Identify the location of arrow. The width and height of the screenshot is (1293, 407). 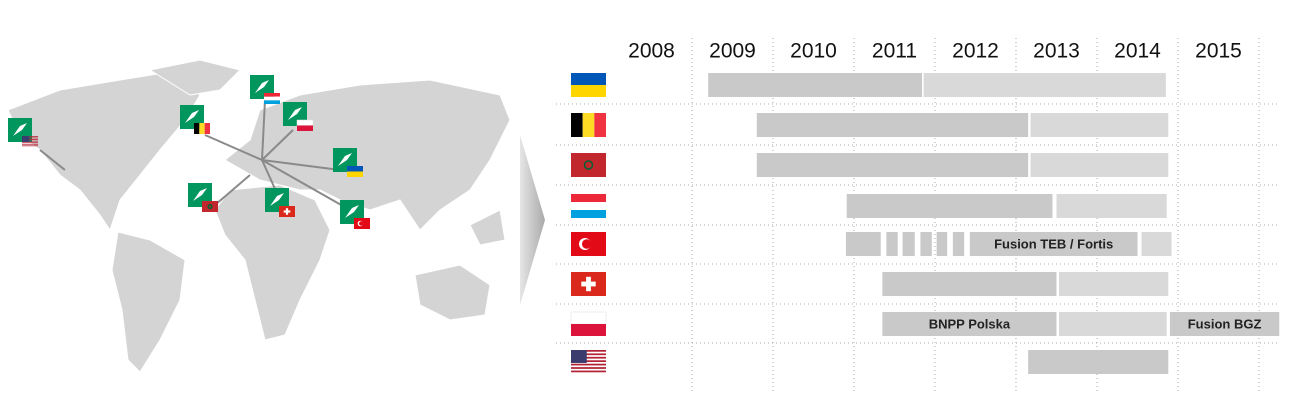
(532, 220).